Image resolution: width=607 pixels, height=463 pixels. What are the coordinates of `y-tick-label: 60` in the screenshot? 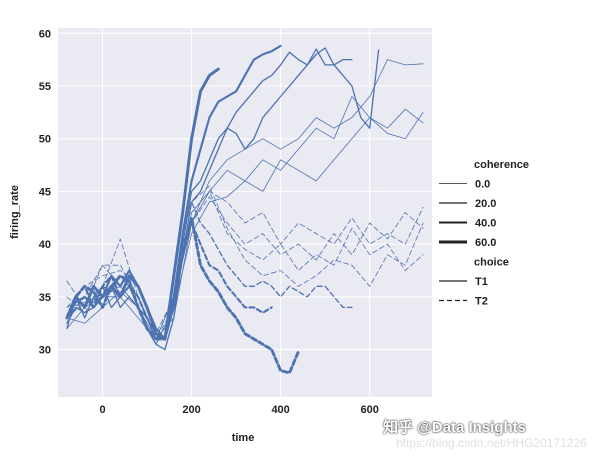 It's located at (45, 34).